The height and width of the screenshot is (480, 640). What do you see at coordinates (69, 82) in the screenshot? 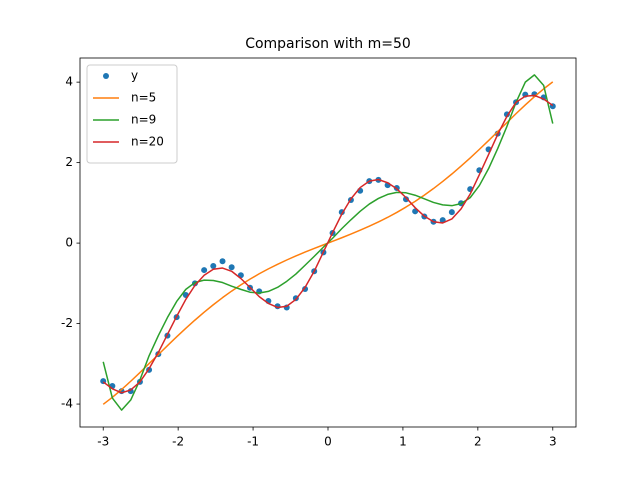
I see `y-tick-label: 4` at bounding box center [69, 82].